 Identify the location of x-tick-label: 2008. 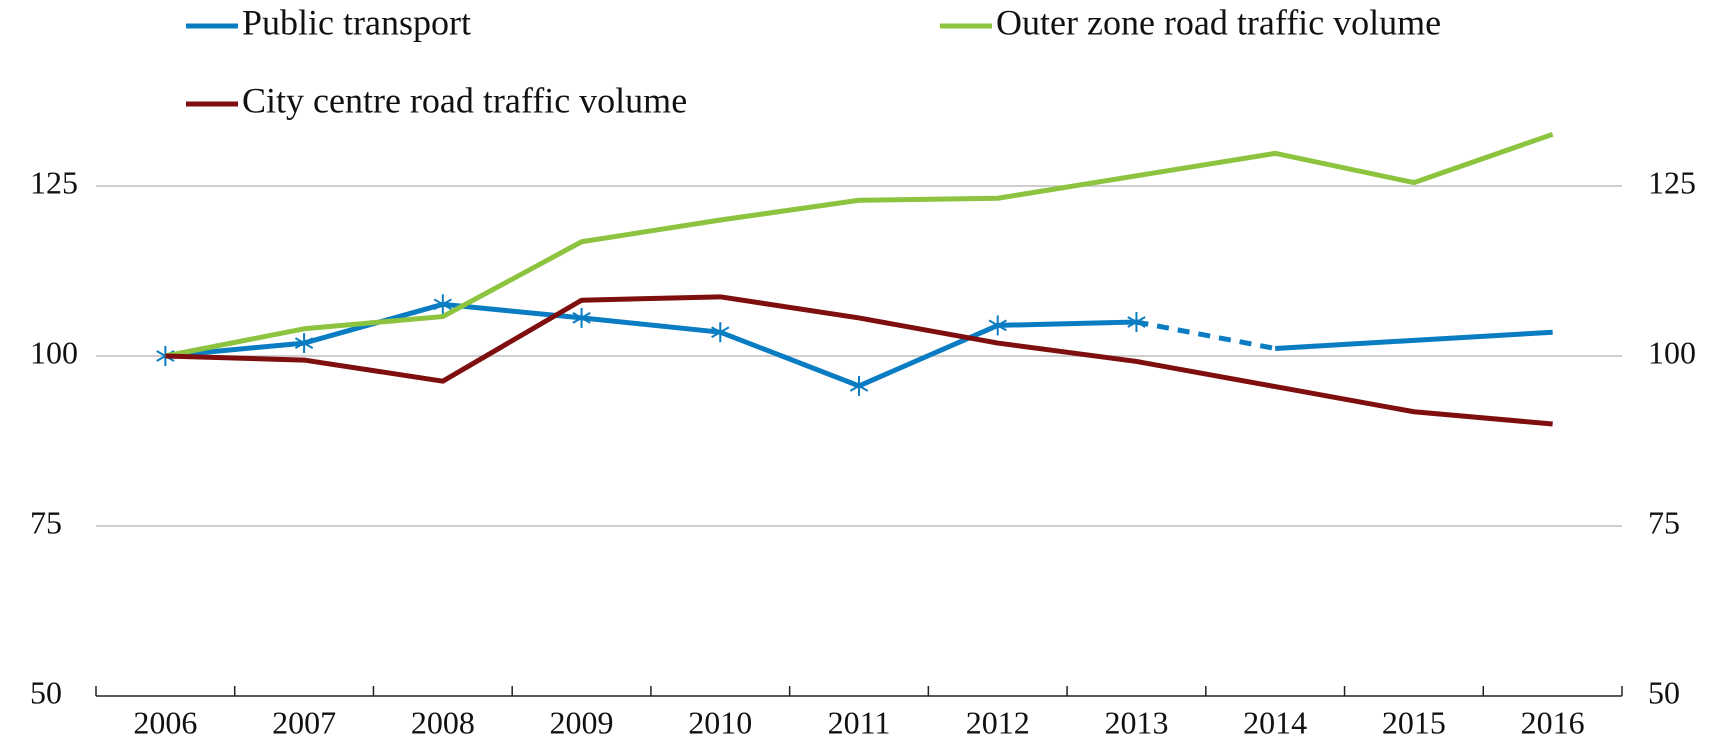
(443, 721).